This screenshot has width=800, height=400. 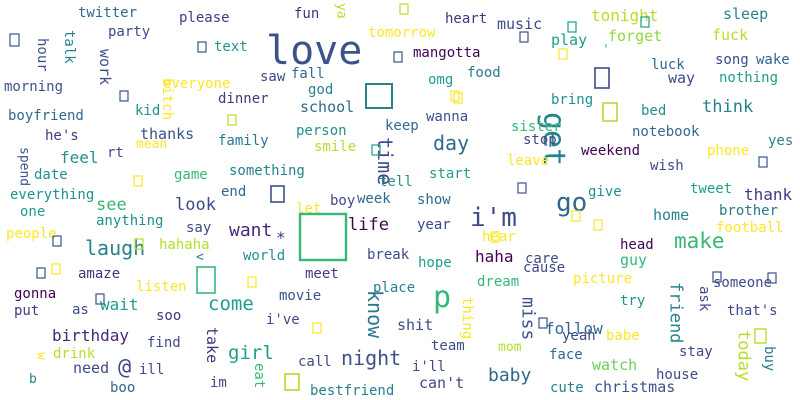 I want to click on cloud-word: say, so click(x=198, y=228).